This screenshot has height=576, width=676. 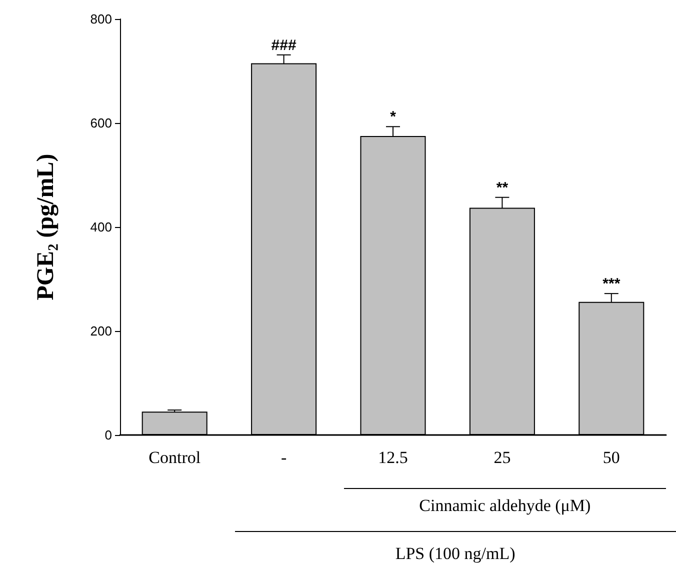 What do you see at coordinates (283, 457) in the screenshot?
I see `x-tick-label: -` at bounding box center [283, 457].